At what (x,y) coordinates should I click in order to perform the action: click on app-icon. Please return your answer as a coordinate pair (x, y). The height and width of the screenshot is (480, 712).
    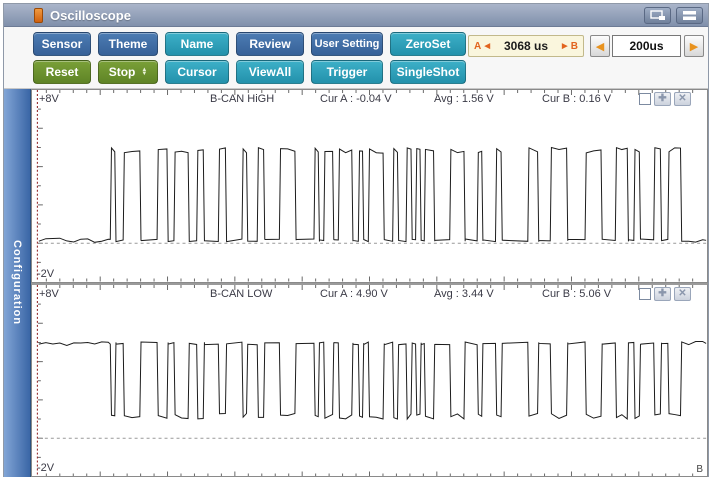
    Looking at the image, I should click on (38, 15).